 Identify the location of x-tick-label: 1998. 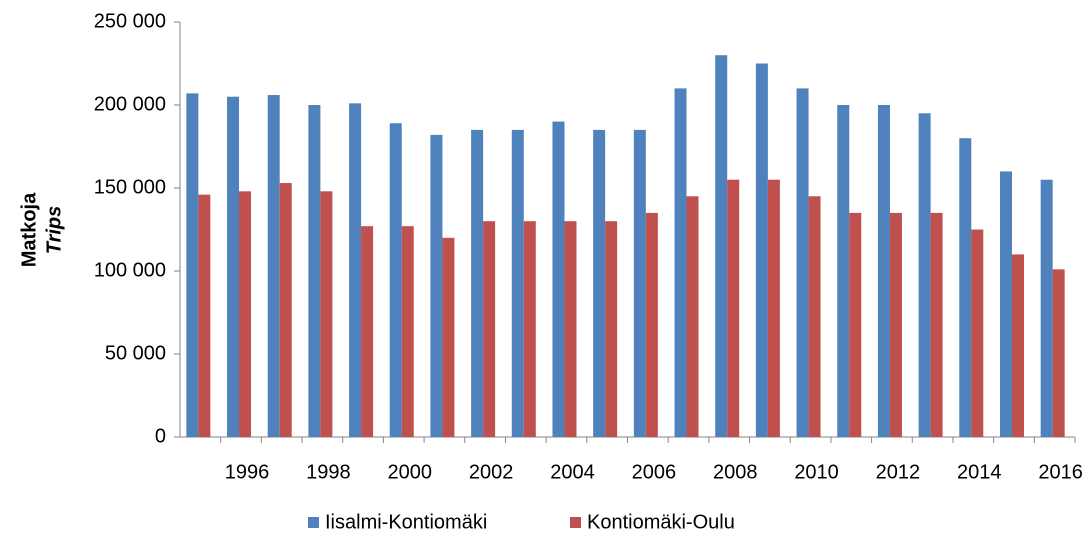
(328, 472).